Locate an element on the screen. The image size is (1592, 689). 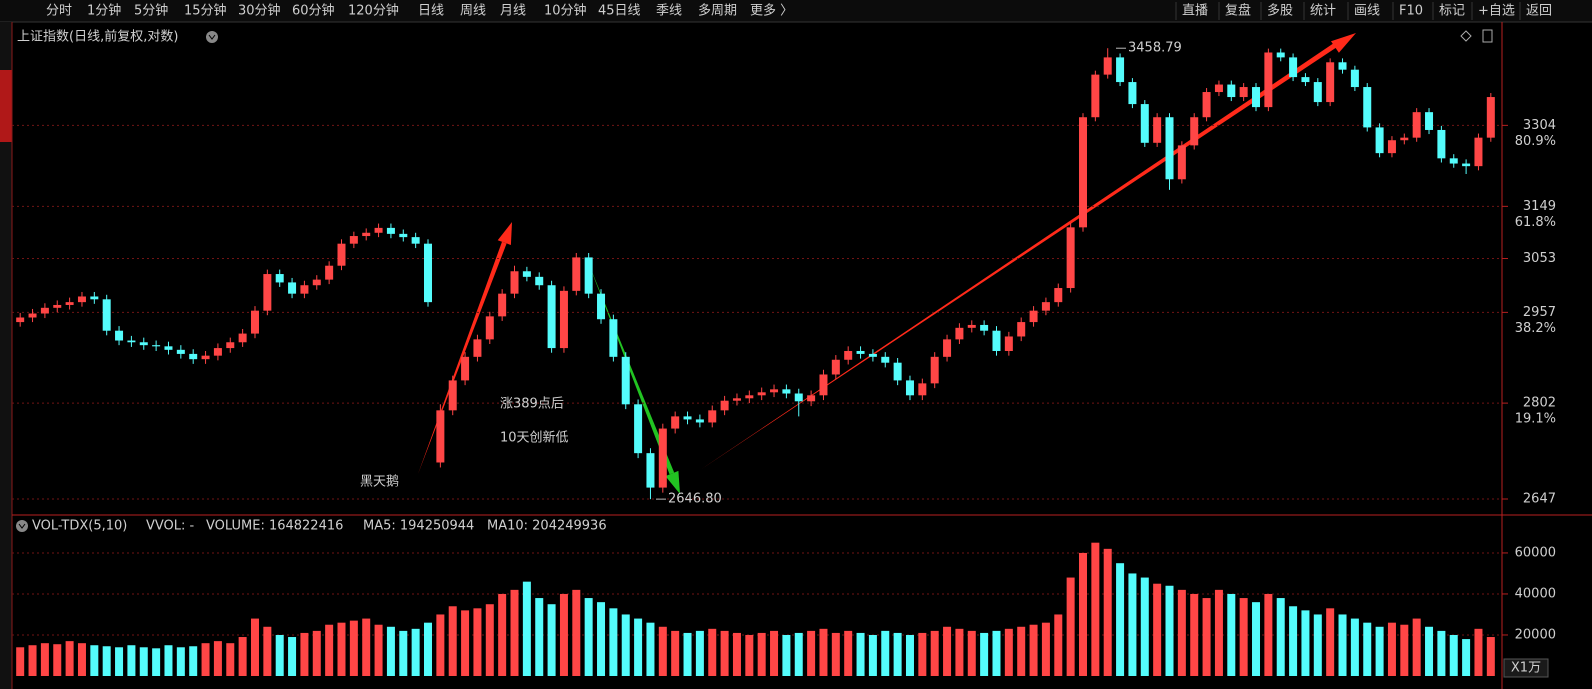
sidebar is located at coordinates (6, 355).